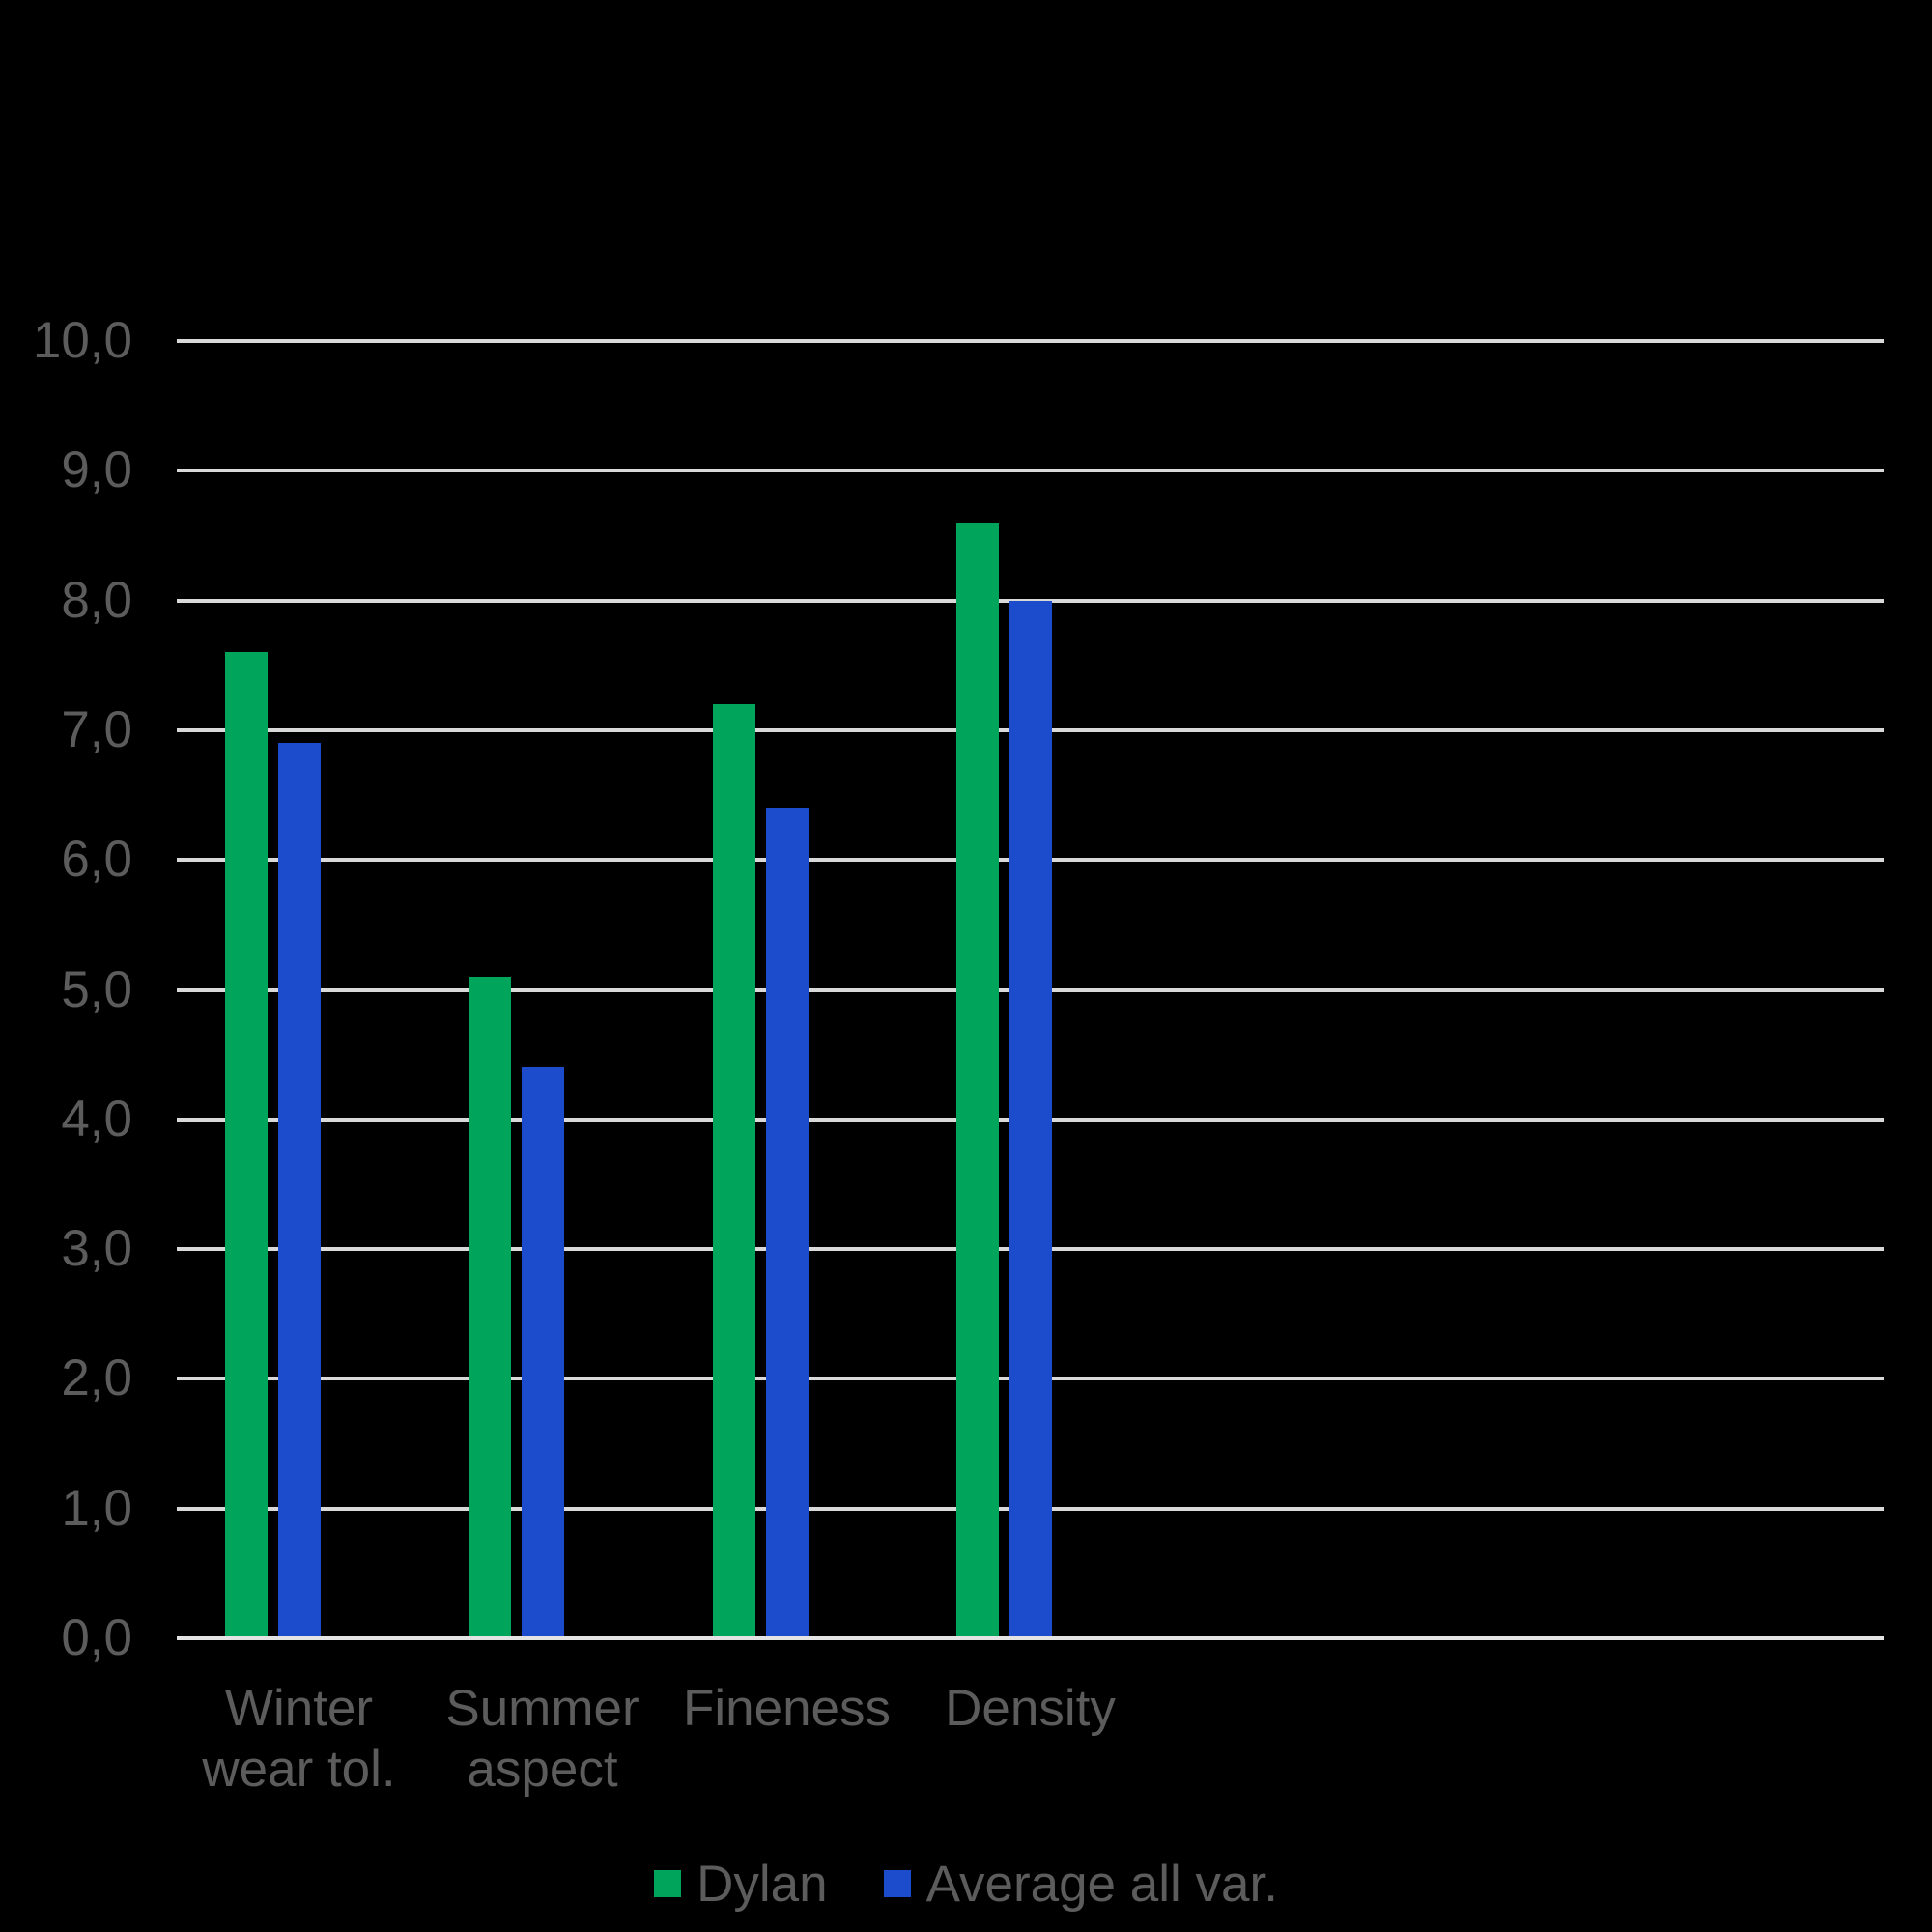 The width and height of the screenshot is (1932, 1932). Describe the element at coordinates (96, 859) in the screenshot. I see `y-axis-tick-label-6-0: 6,0` at that location.